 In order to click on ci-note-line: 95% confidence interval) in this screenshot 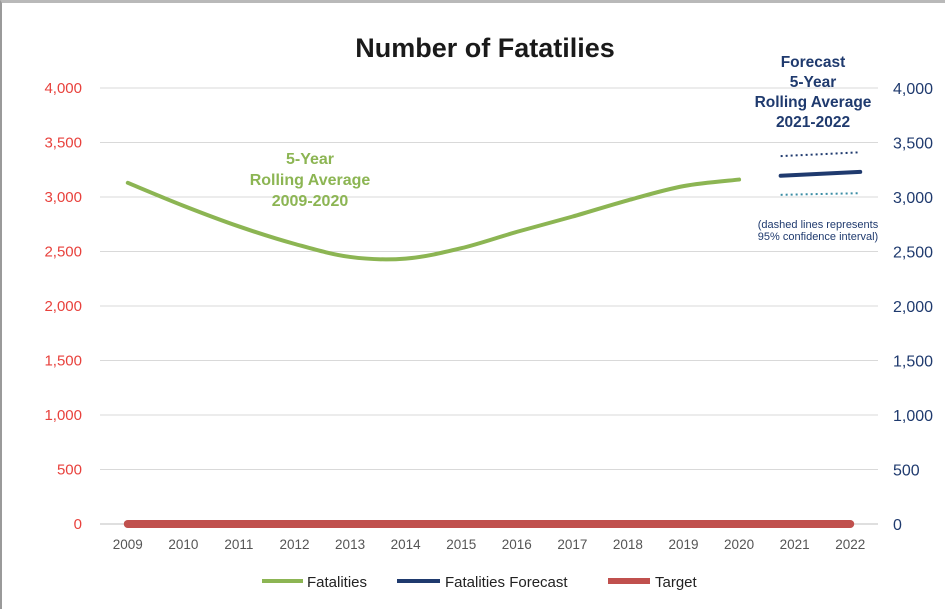, I will do `click(818, 237)`.